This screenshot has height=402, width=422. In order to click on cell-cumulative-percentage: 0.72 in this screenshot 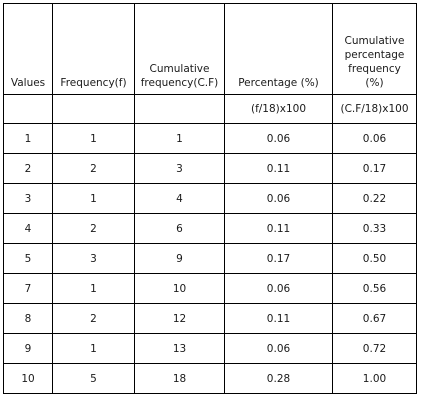, I will do `click(374, 348)`.